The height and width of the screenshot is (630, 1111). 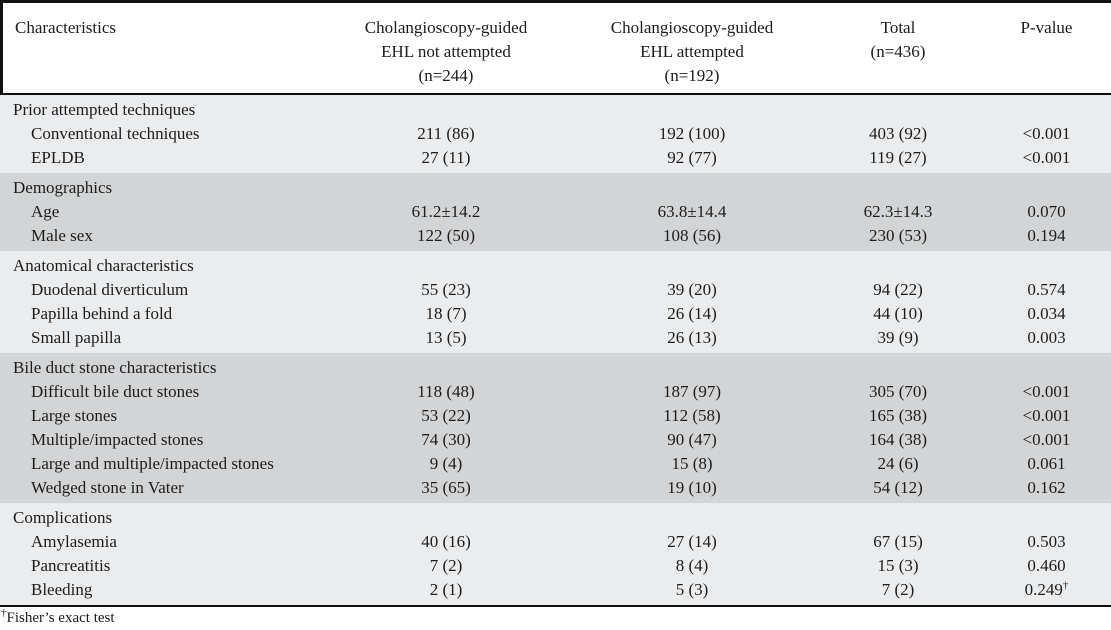 I want to click on header-line: P-value, so click(x=1046, y=27).